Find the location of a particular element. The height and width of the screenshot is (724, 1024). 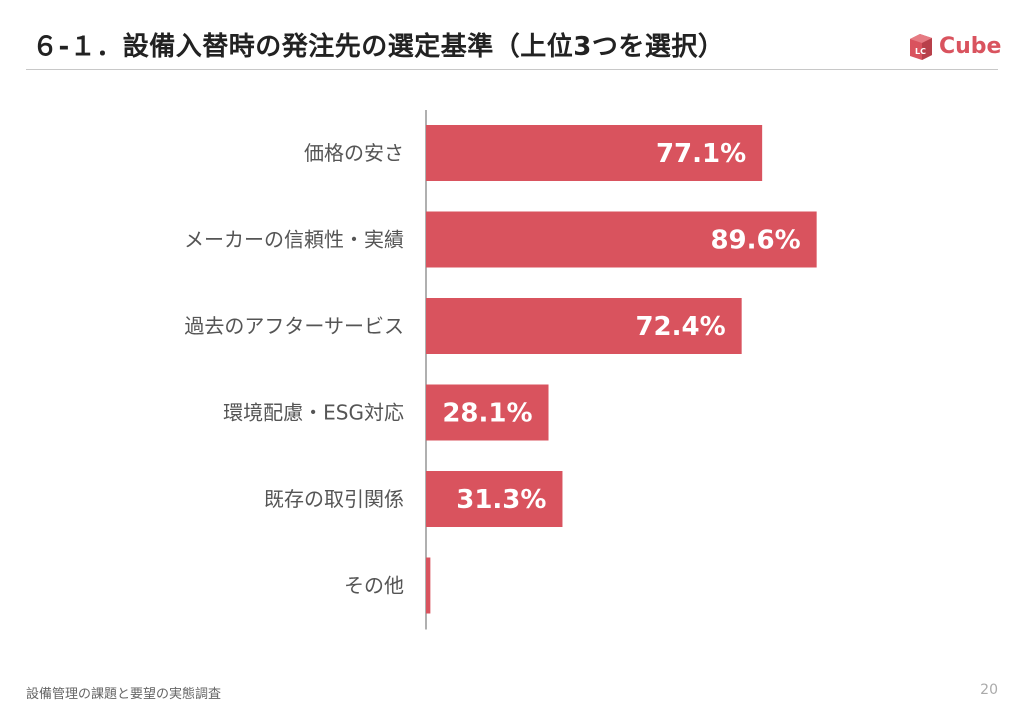

category-label-2: 過去のアフターサービス is located at coordinates (294, 326).